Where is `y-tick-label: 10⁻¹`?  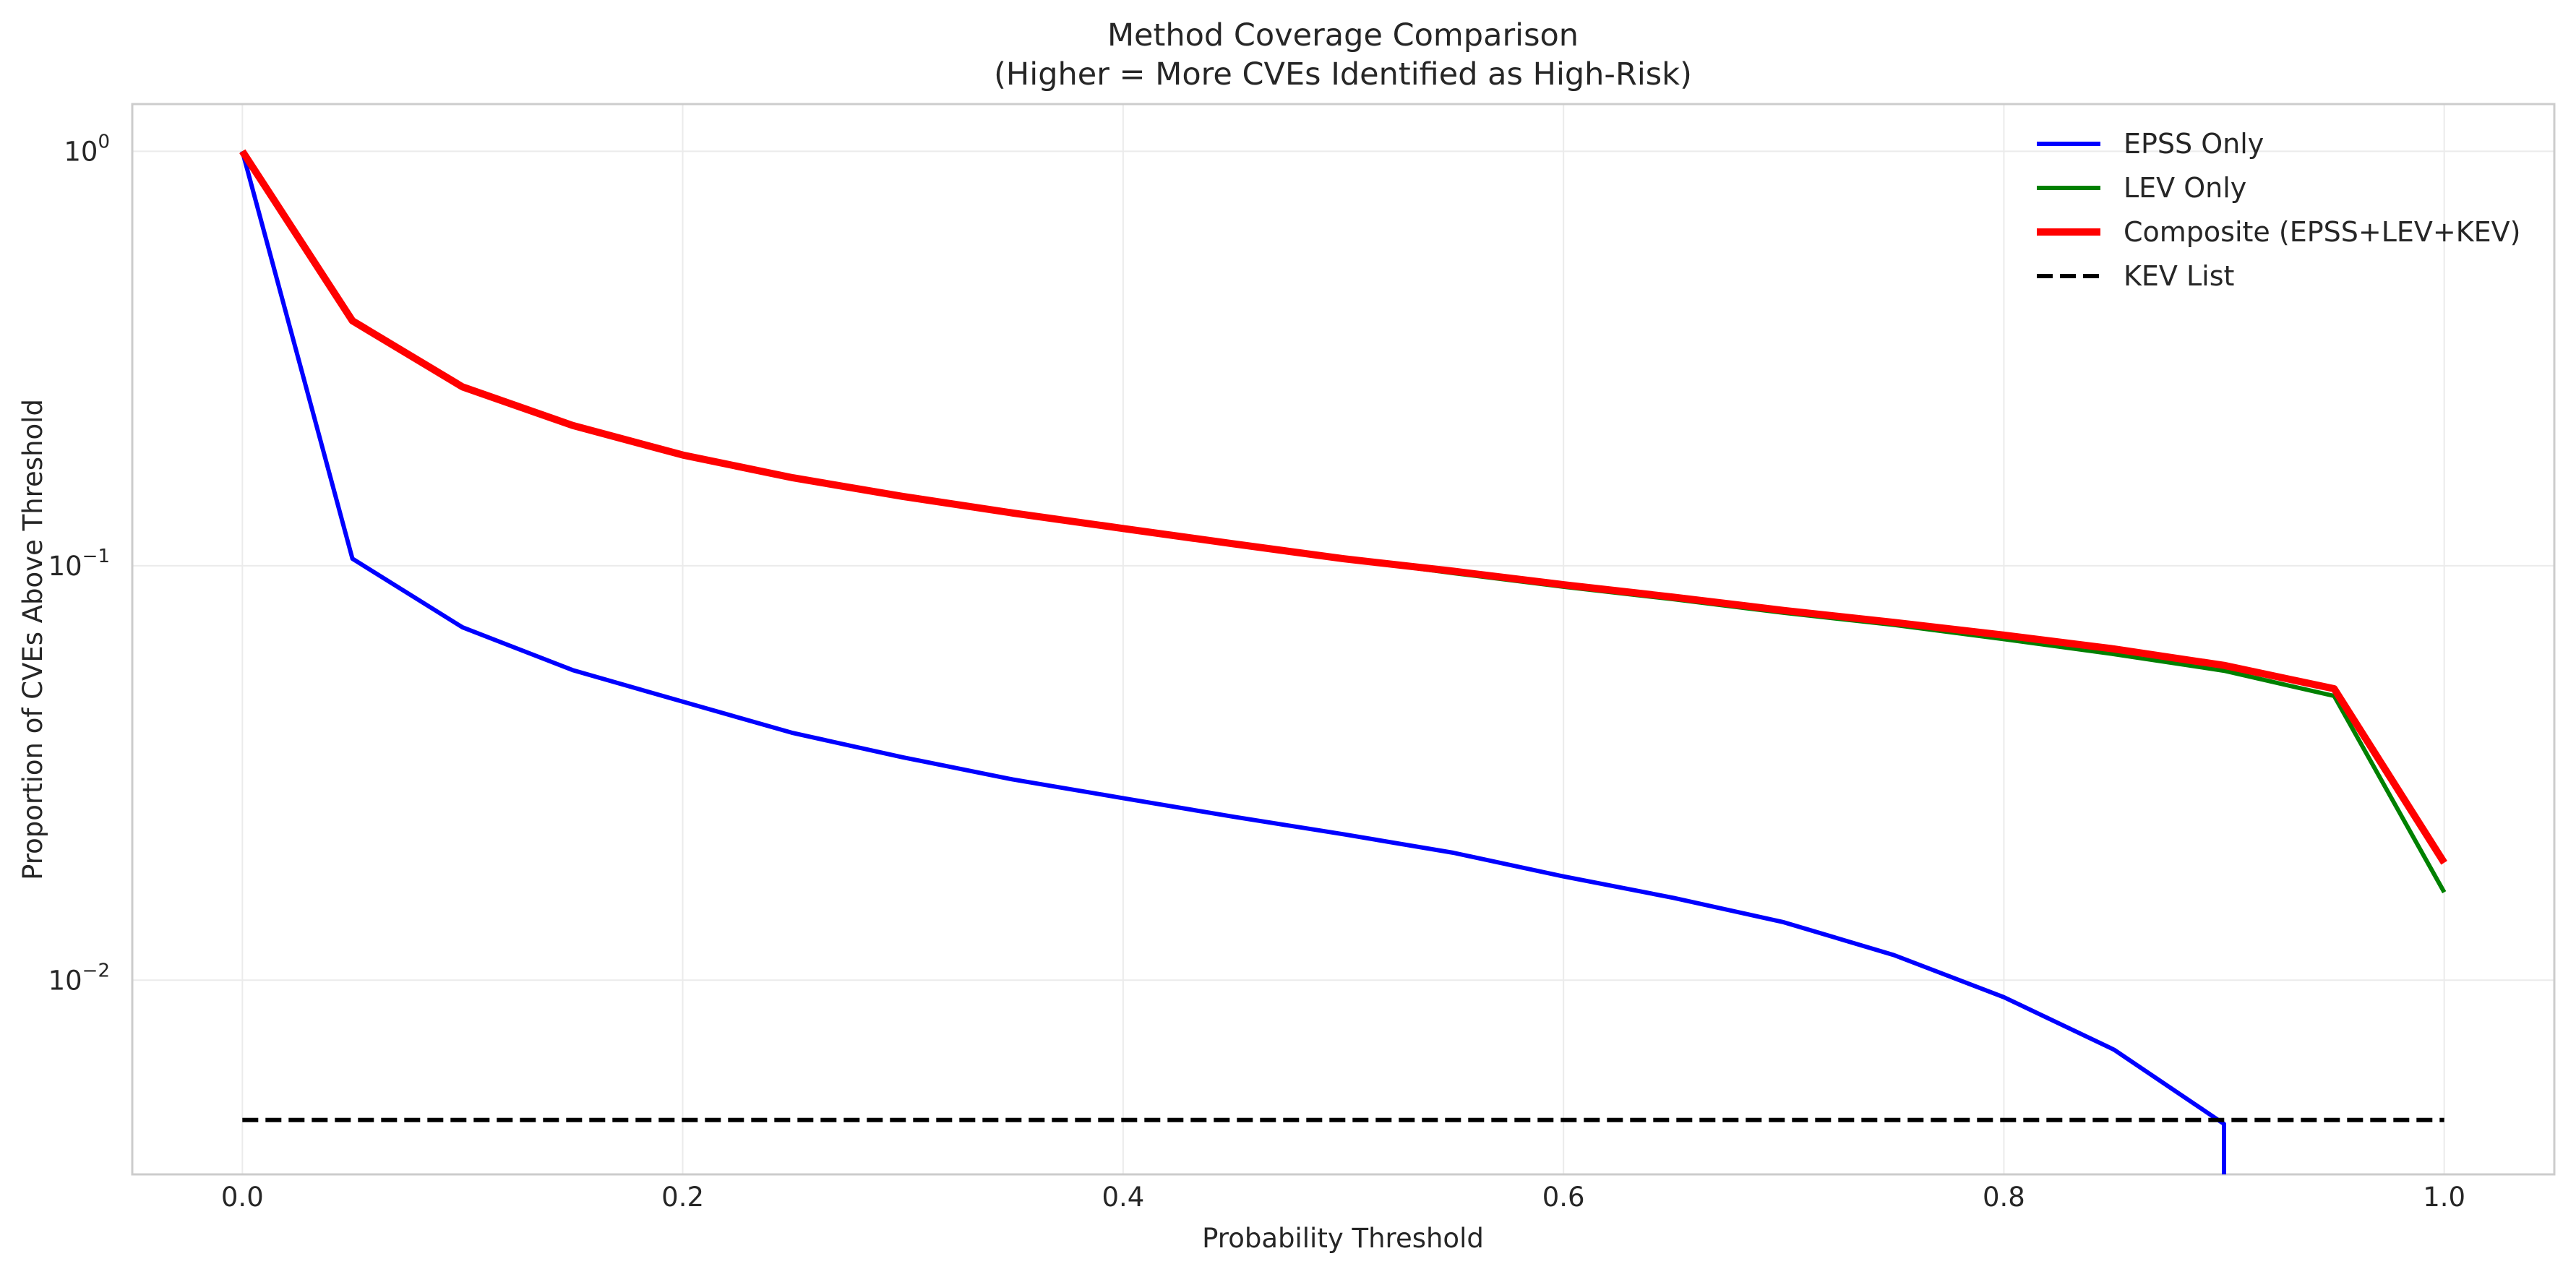 y-tick-label: 10⁻¹ is located at coordinates (79, 564).